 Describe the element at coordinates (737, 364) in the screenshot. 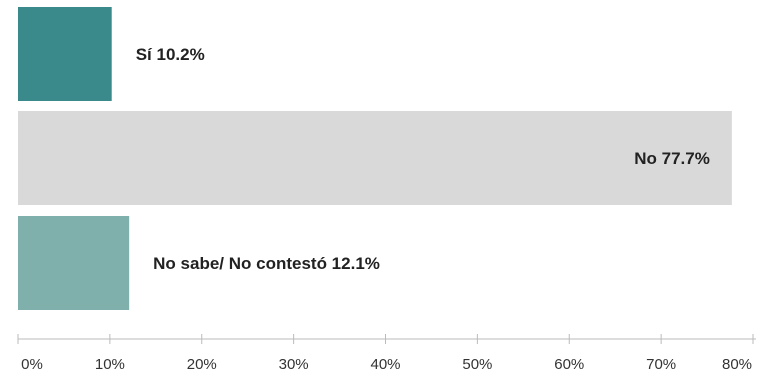

I see `x-tick-label-8: 80%` at that location.